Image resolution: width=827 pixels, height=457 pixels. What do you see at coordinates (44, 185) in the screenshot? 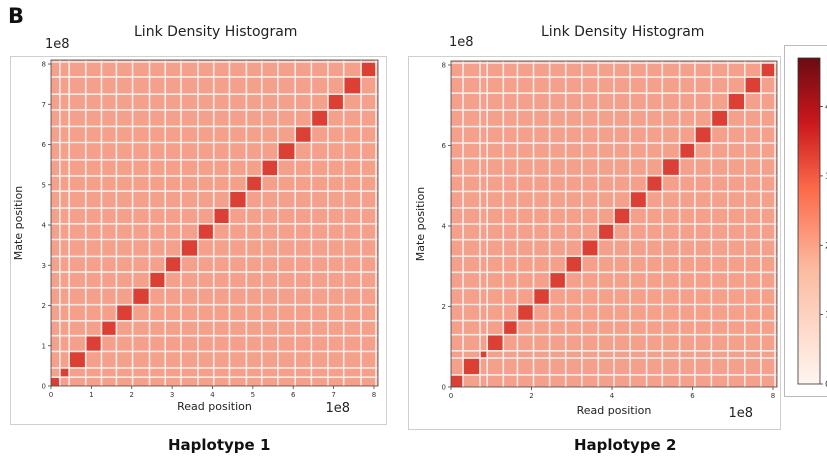
I see `y-tick-label: 5` at bounding box center [44, 185].